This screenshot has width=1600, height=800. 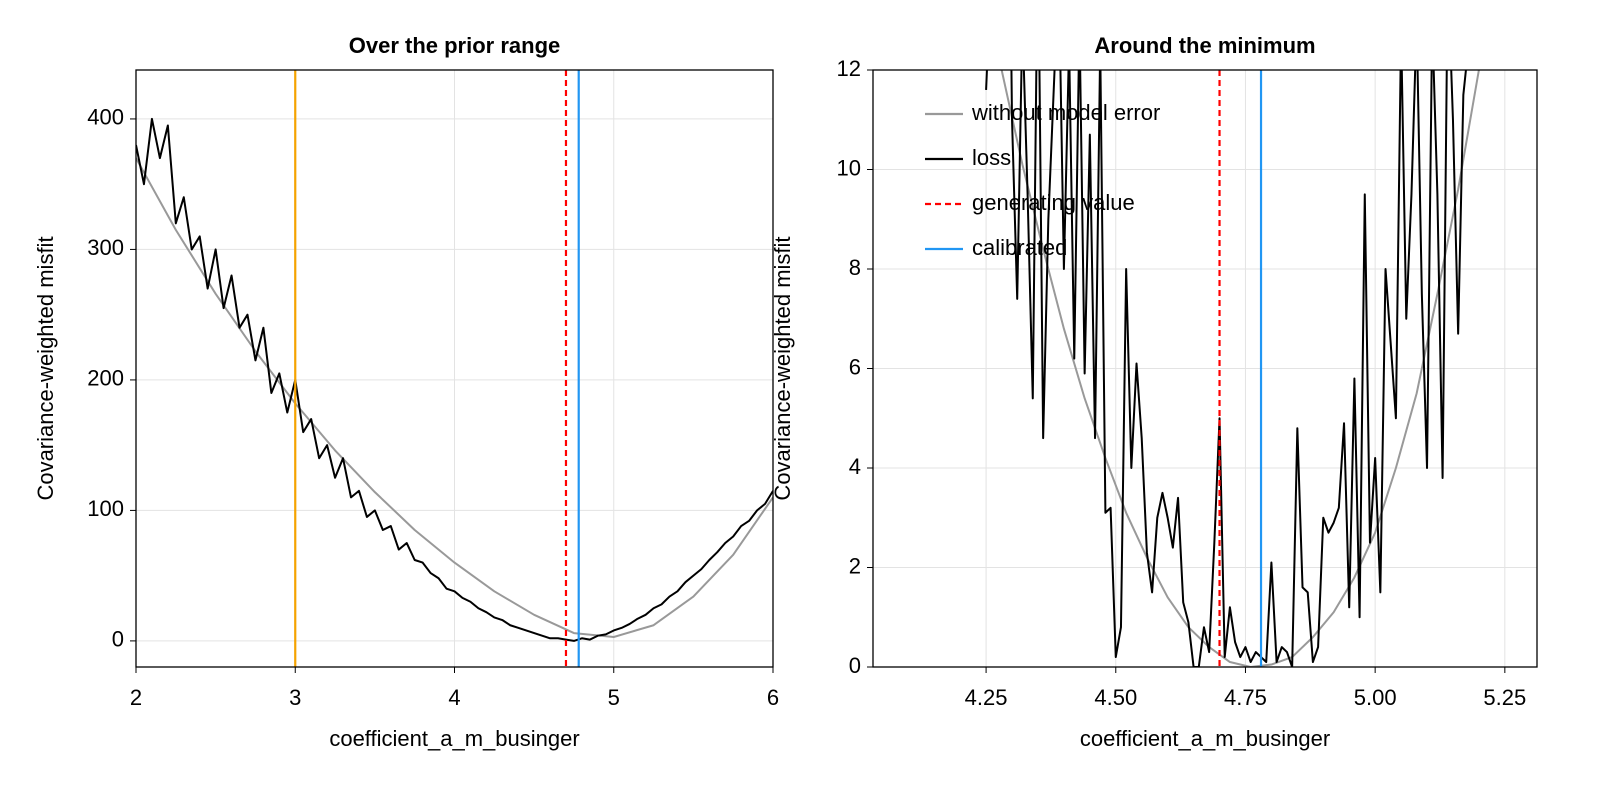 I want to click on legend-label: without model error, so click(x=1065, y=112).